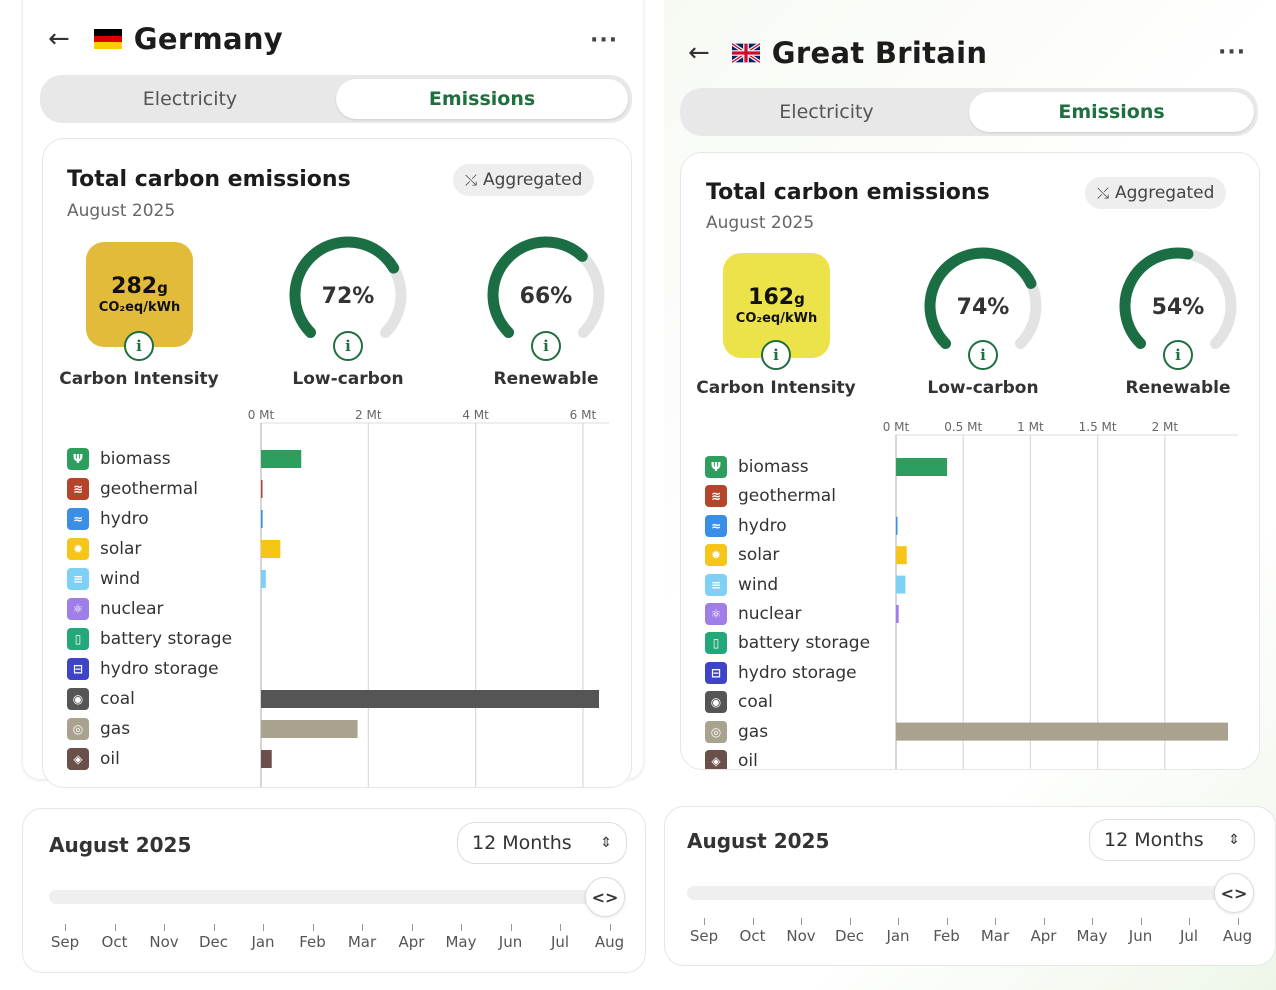 The width and height of the screenshot is (1276, 990). What do you see at coordinates (428, 598) in the screenshot?
I see `emissions-bar-chart: 0 Mt 2 Mt 4 Mt 6 Mt` at bounding box center [428, 598].